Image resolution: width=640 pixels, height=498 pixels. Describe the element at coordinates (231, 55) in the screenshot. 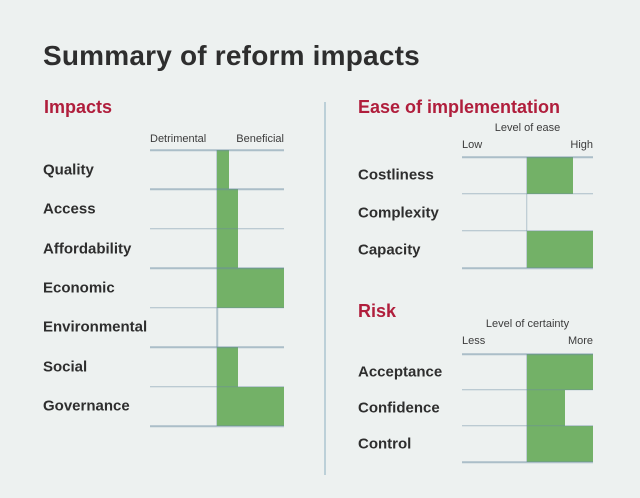

I see `page-title: Summary of reform impacts` at that location.